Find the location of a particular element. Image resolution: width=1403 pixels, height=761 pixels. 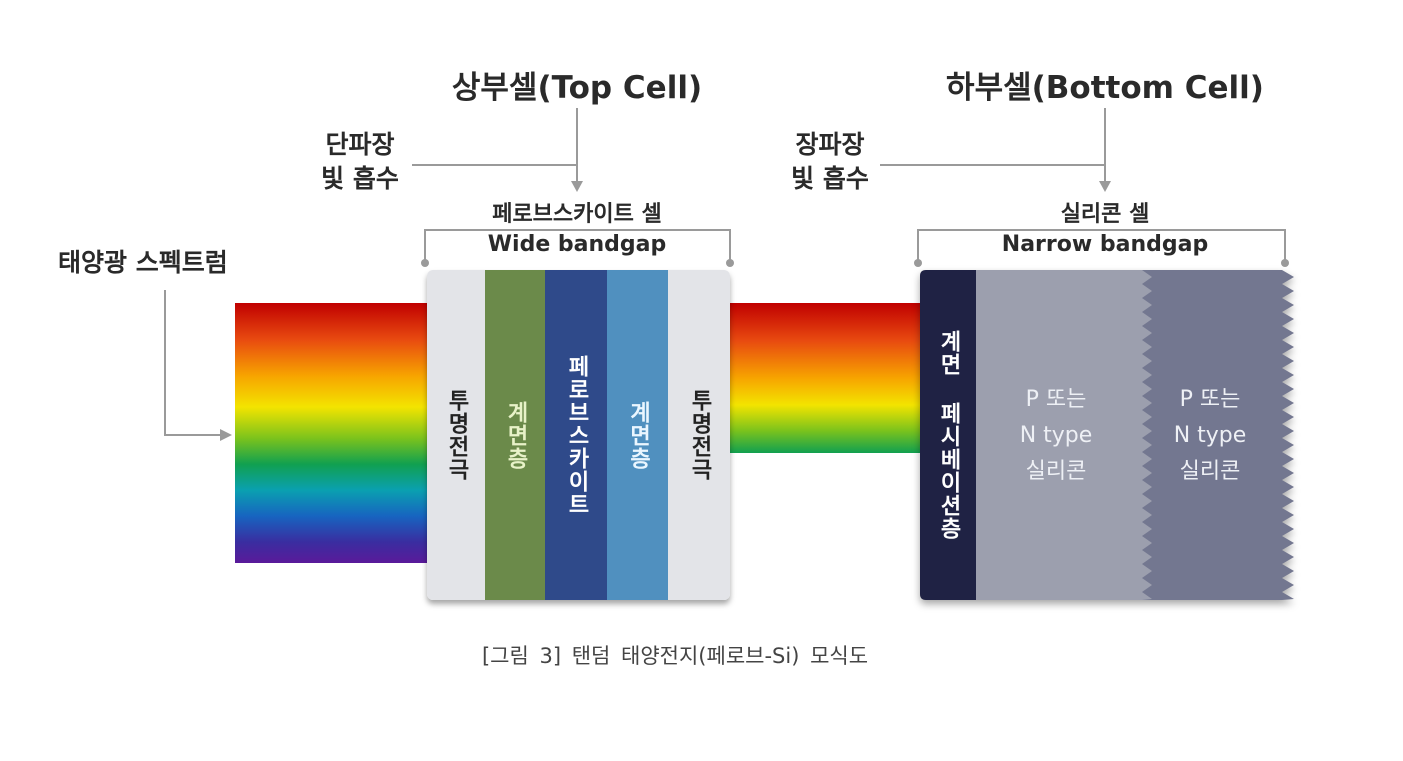

passivation-layer is located at coordinates (948, 435).